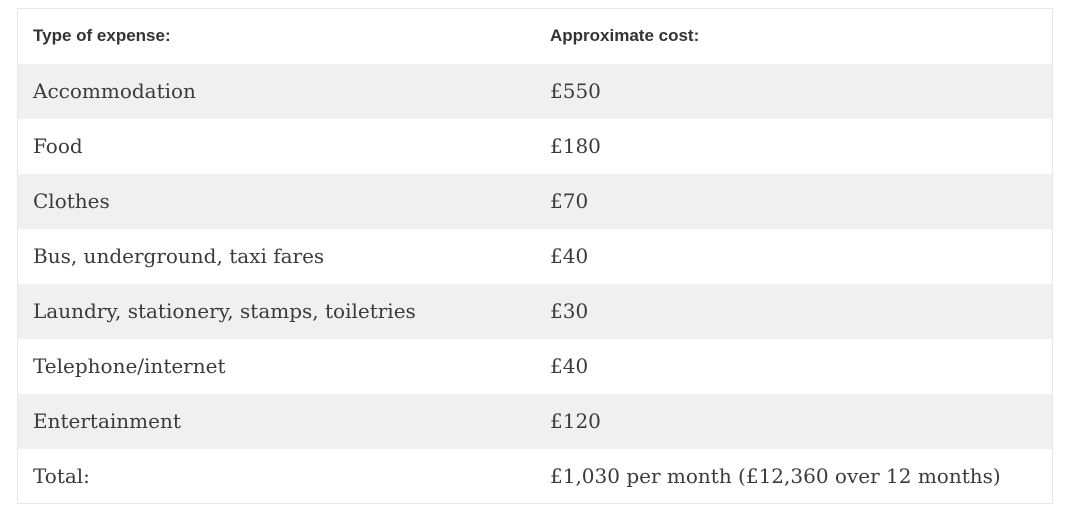 Image resolution: width=1080 pixels, height=520 pixels. Describe the element at coordinates (107, 421) in the screenshot. I see `expense-type-cell: Entertainment` at that location.